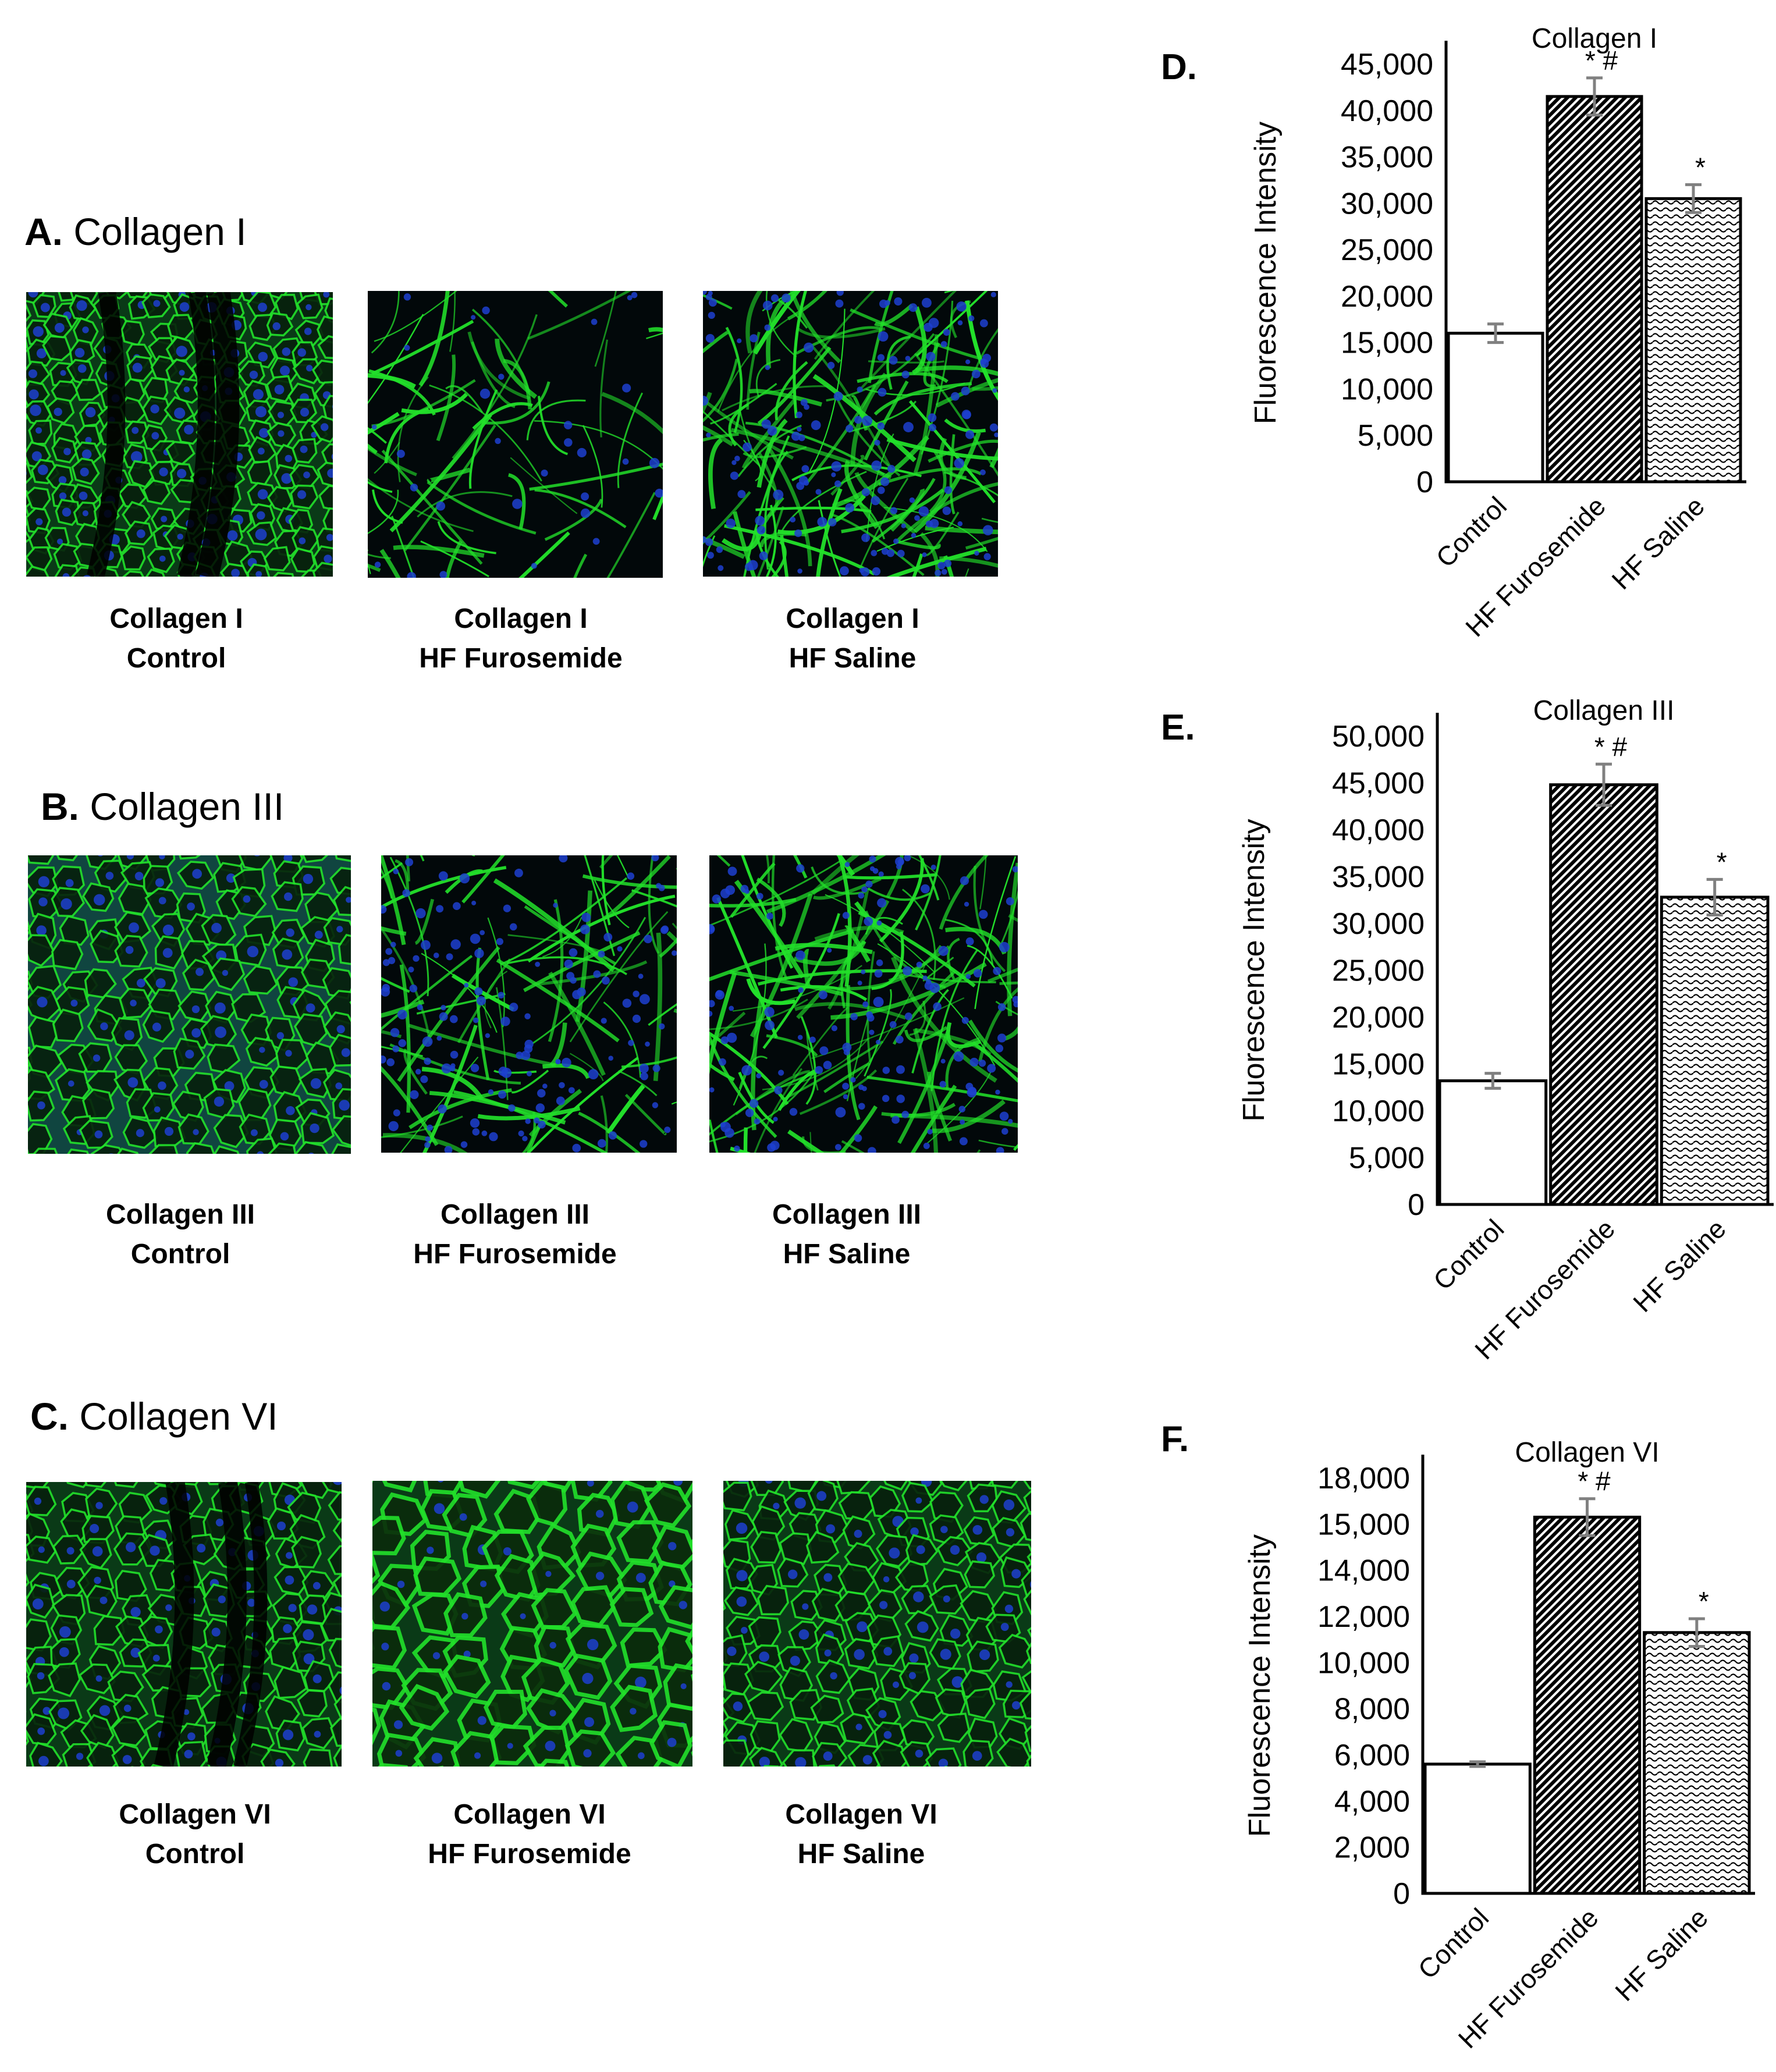 This screenshot has height=2072, width=1776. What do you see at coordinates (178, 1416) in the screenshot?
I see `panel-c-title: Collagen VI` at bounding box center [178, 1416].